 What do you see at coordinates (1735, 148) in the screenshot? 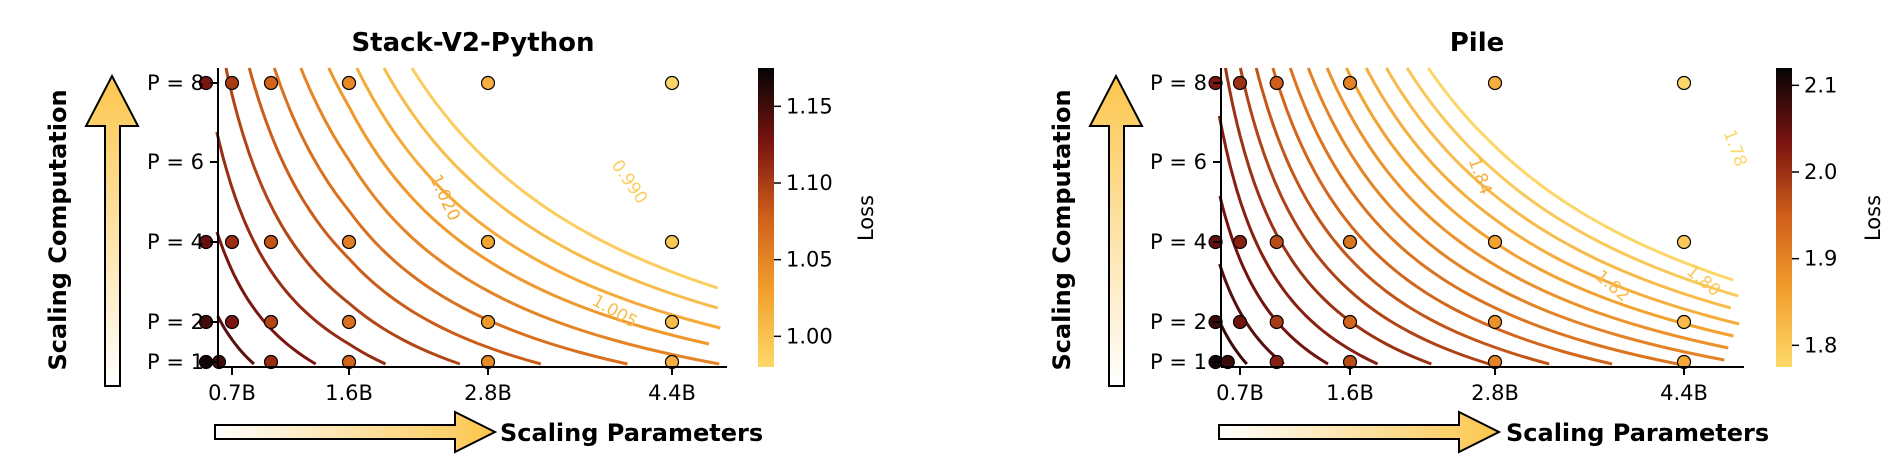
I see `contour-label: 1.78` at bounding box center [1735, 148].